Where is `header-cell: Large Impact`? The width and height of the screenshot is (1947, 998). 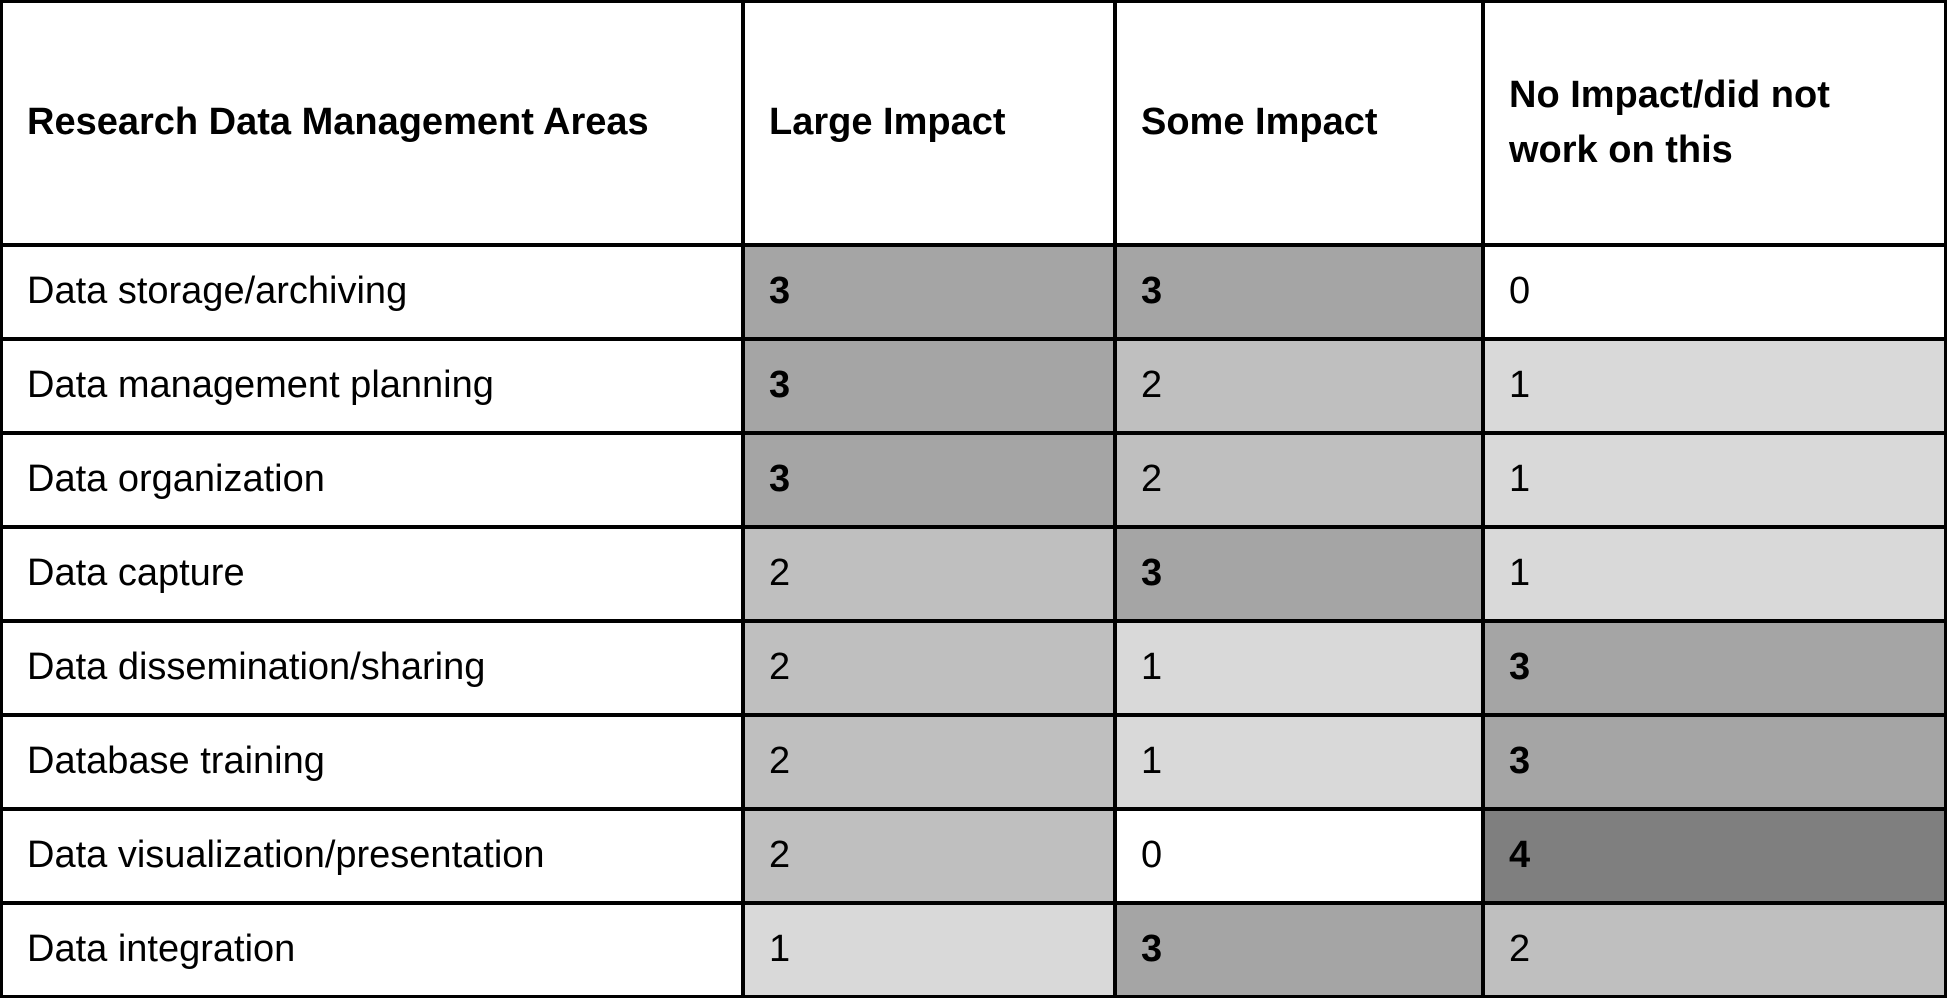 header-cell: Large Impact is located at coordinates (929, 123).